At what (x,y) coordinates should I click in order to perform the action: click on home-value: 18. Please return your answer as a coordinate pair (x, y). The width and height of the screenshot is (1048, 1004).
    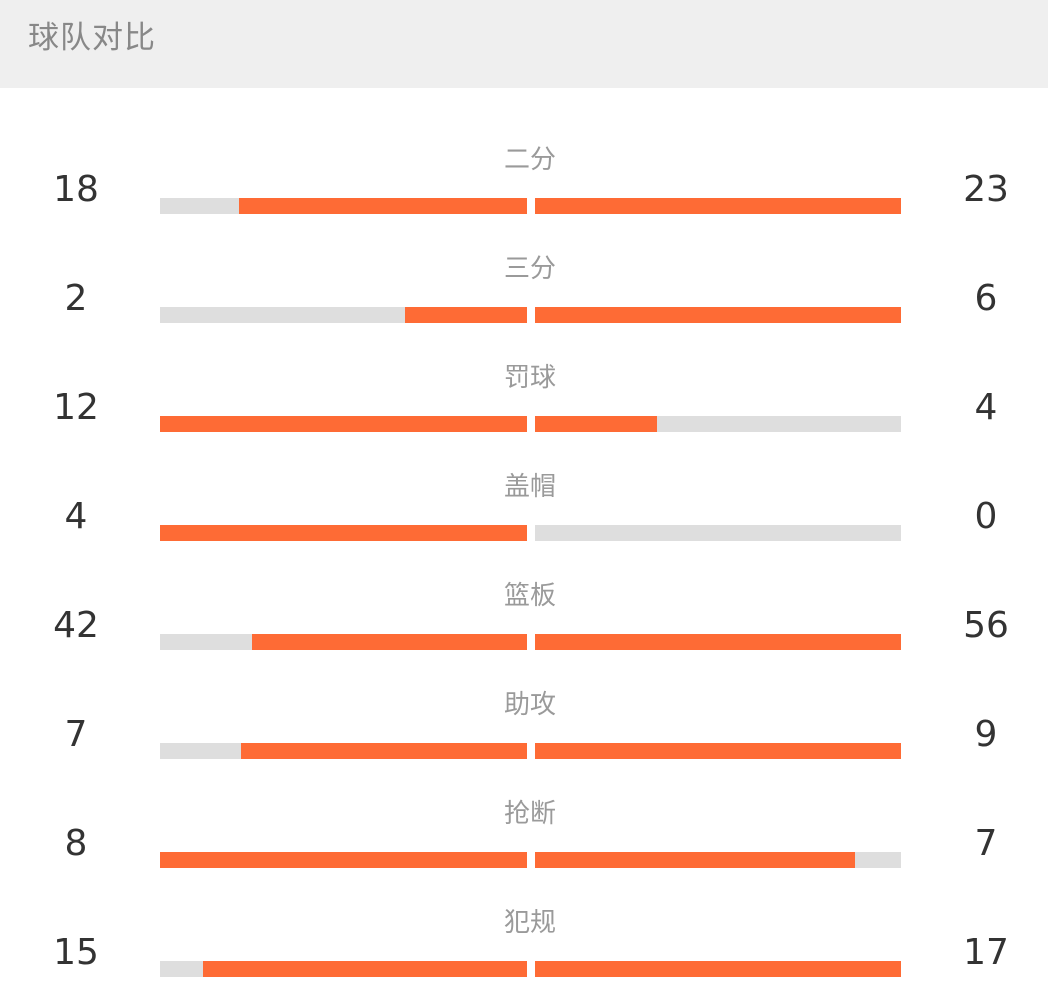
    Looking at the image, I should click on (76, 189).